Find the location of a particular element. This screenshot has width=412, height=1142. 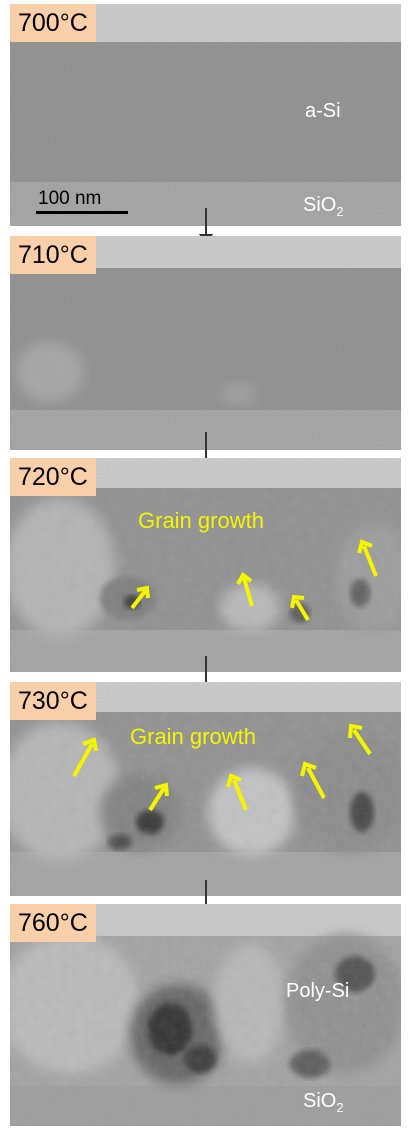

poly-si-label: Poly-Si is located at coordinates (318, 991).